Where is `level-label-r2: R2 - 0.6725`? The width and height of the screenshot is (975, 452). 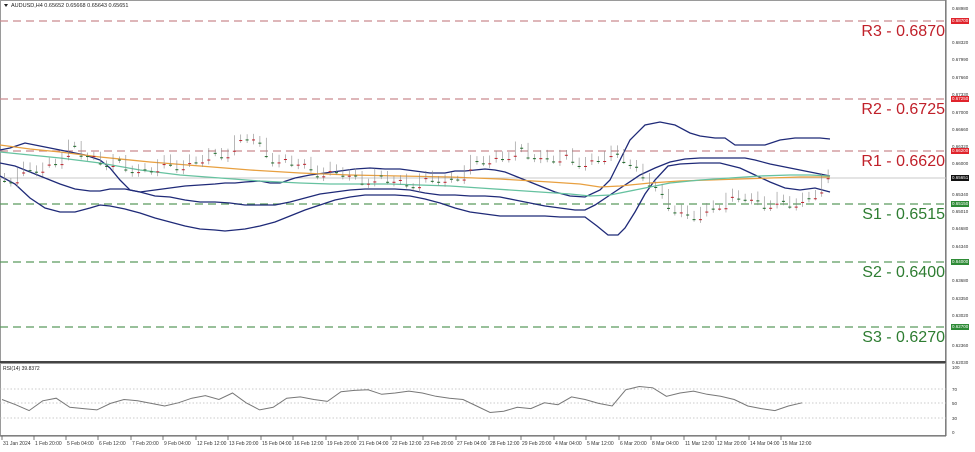
level-label-r2: R2 - 0.6725 is located at coordinates (903, 109).